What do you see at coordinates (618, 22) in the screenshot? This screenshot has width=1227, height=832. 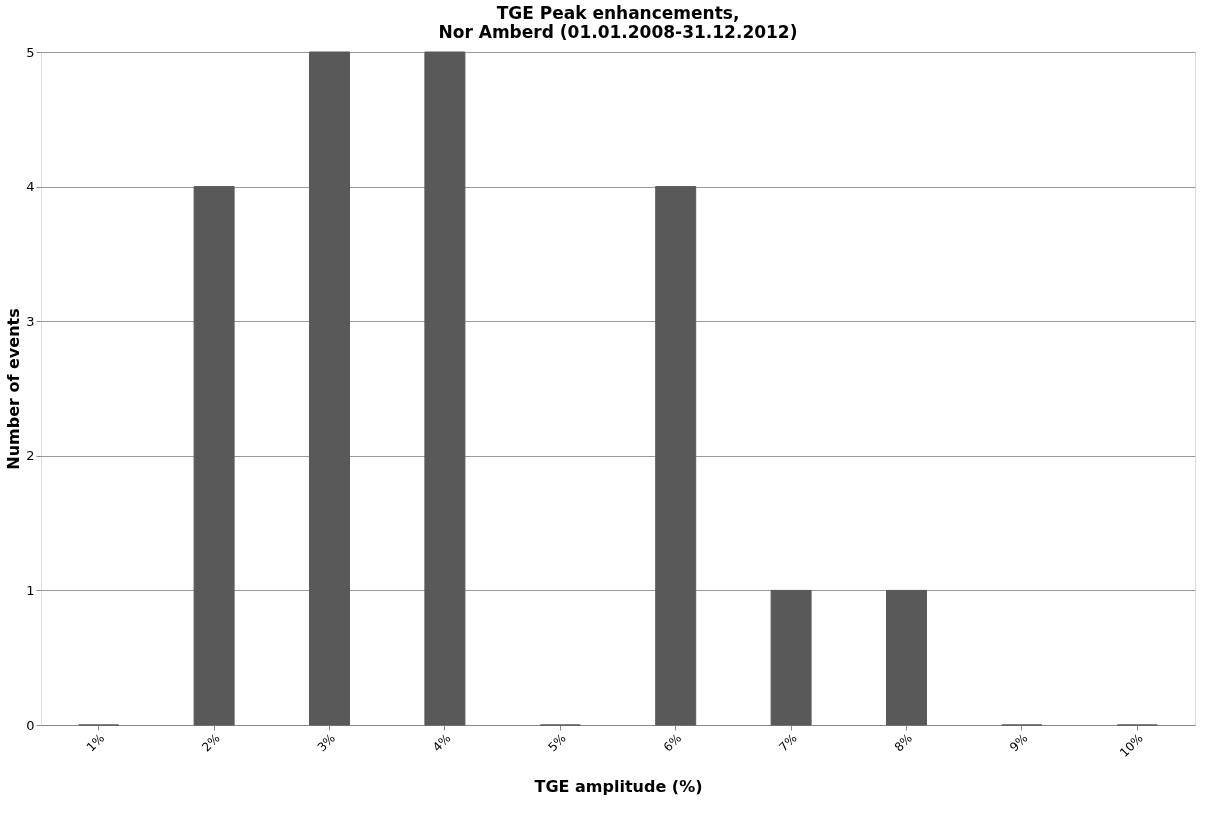 I see `chart-title: TGE Peak enhancements, Nor Amberd (01.01.2008-31.12.2012)` at bounding box center [618, 22].